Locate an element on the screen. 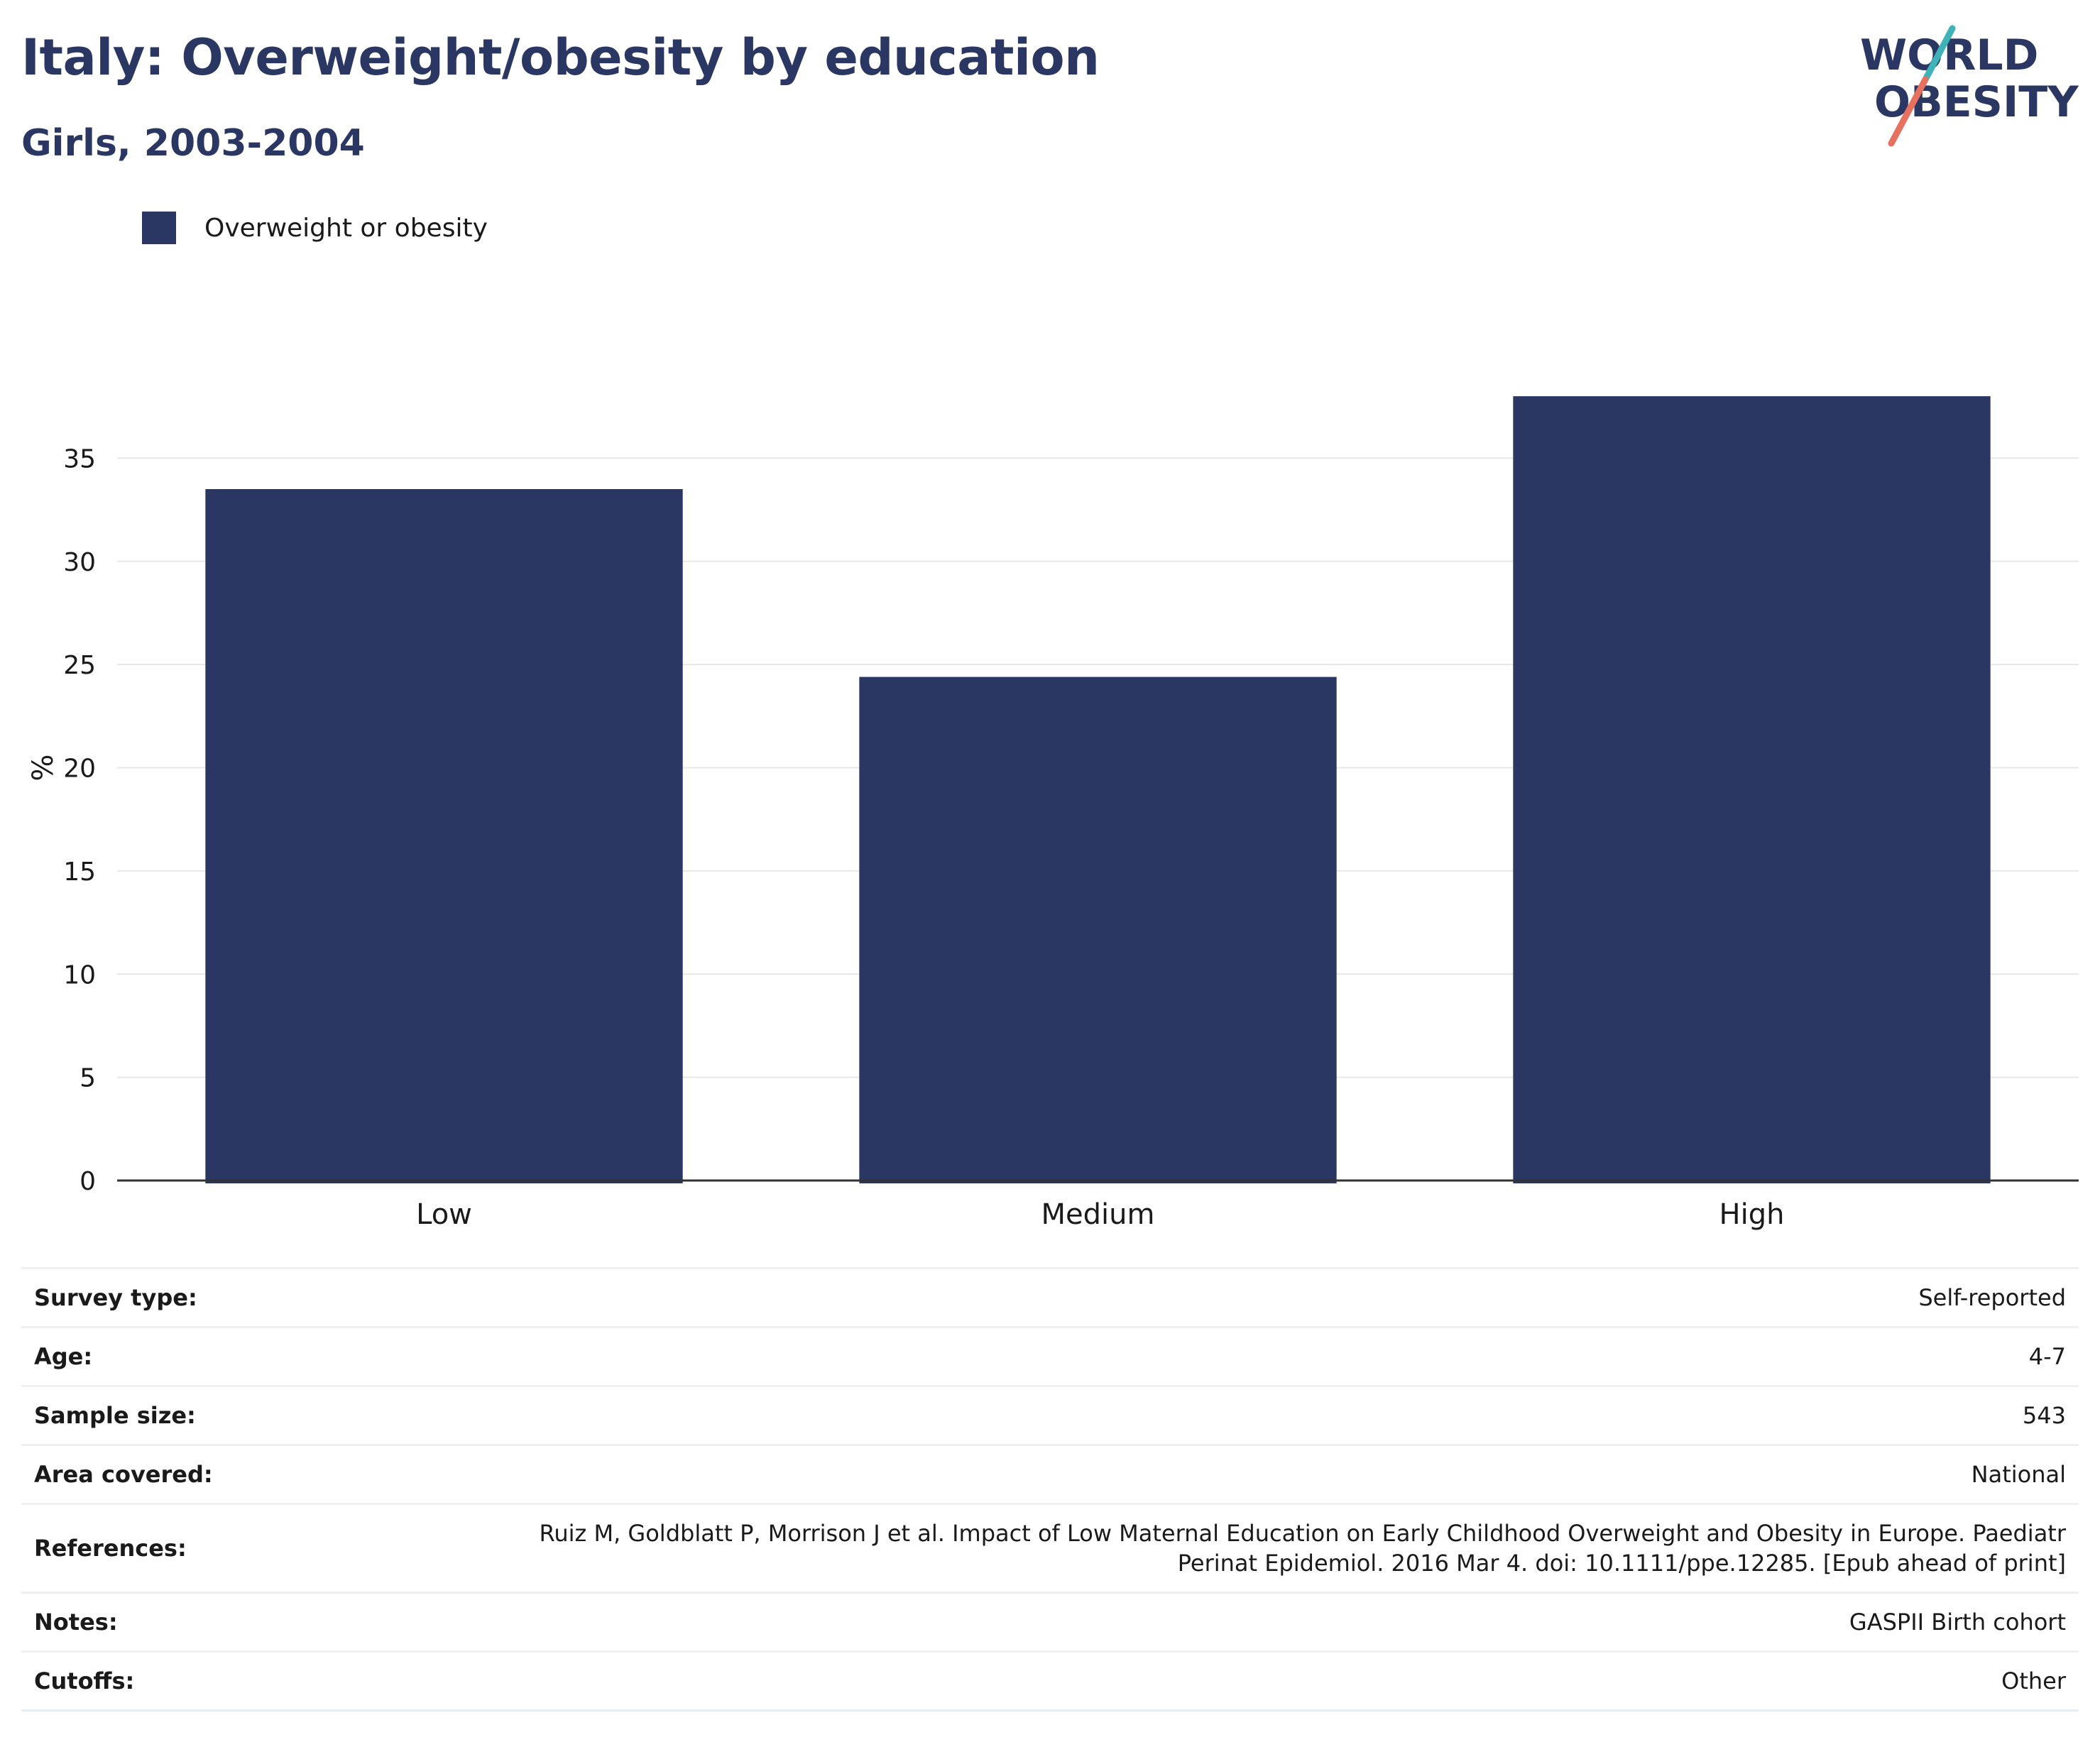 Image resolution: width=2100 pixels, height=1747 pixels. x-category-label: Low is located at coordinates (444, 1214).